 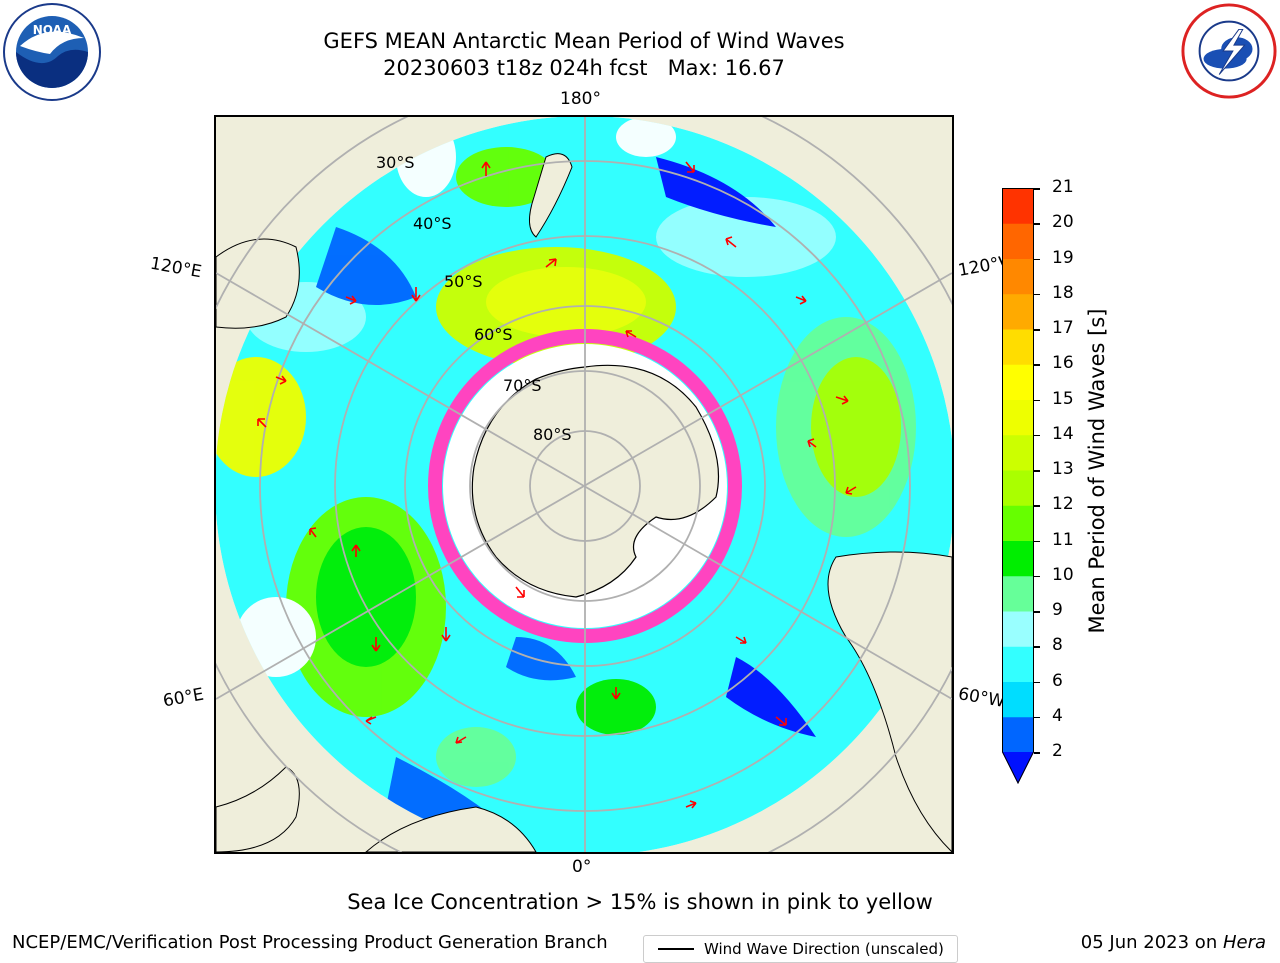 I want to click on lat-label-60s: 60°S, so click(x=493, y=334).